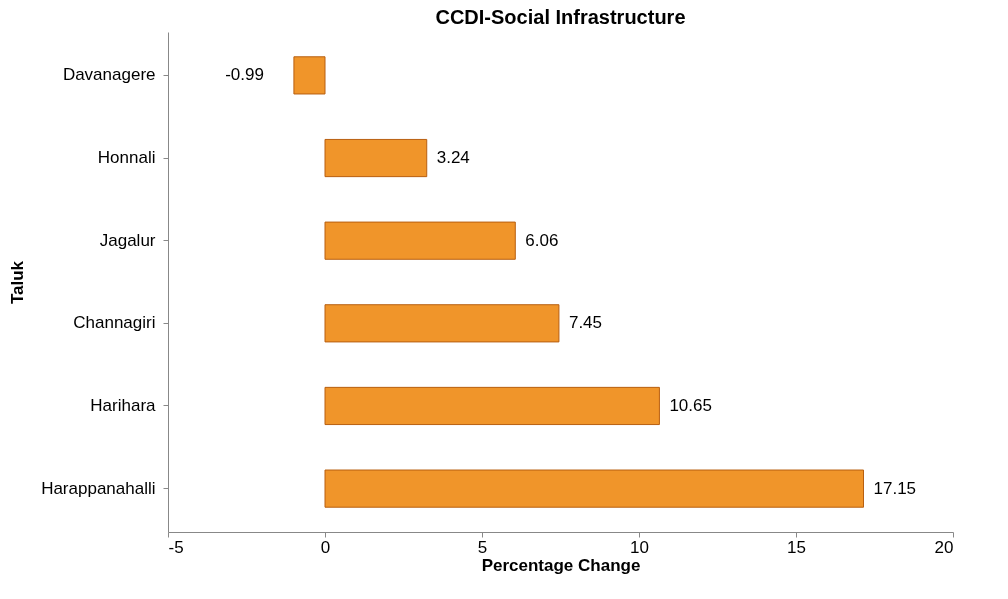 The image size is (1008, 599). Describe the element at coordinates (895, 488) in the screenshot. I see `data-label: 17.15` at that location.